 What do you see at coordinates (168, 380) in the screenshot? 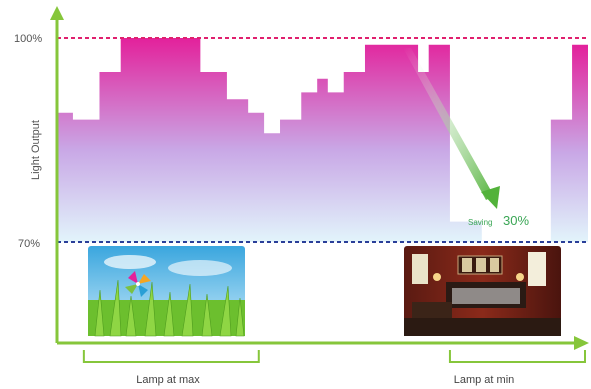
I see `caption-lamp-max: Lamp at max` at bounding box center [168, 380].